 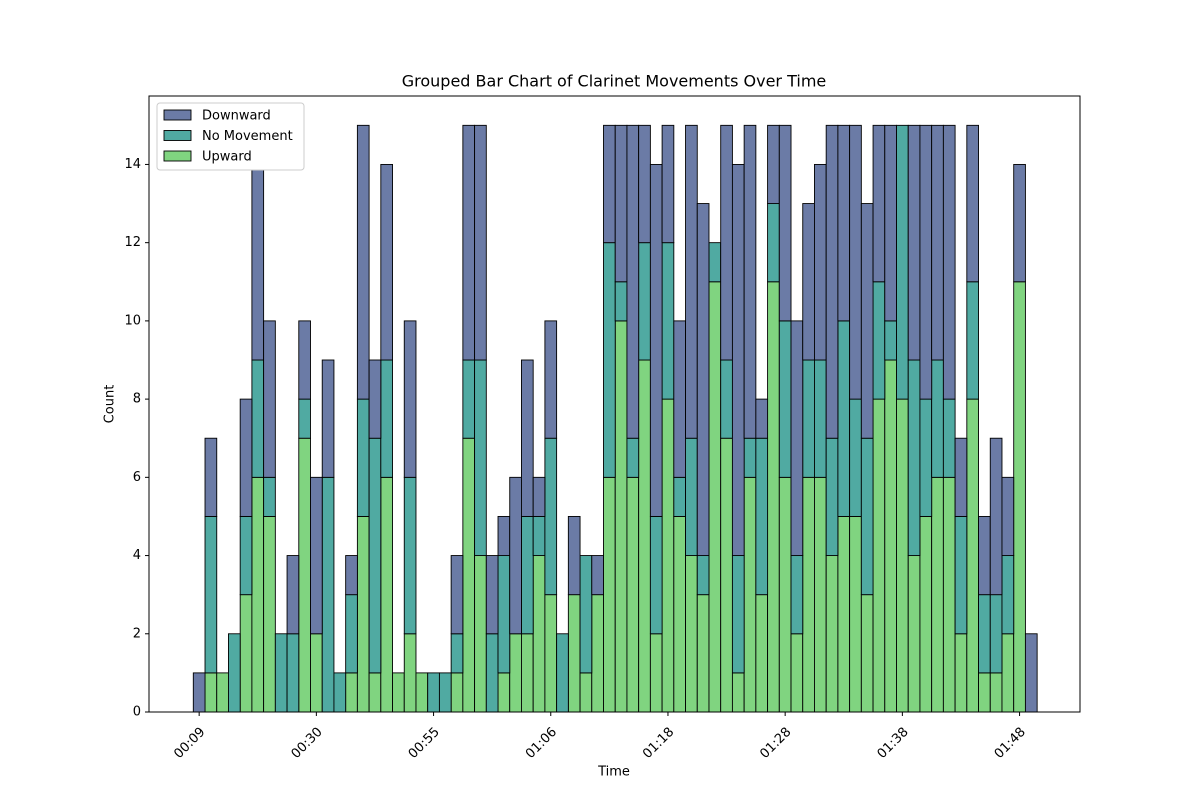 I want to click on y-tick-label: 14, so click(x=132, y=164).